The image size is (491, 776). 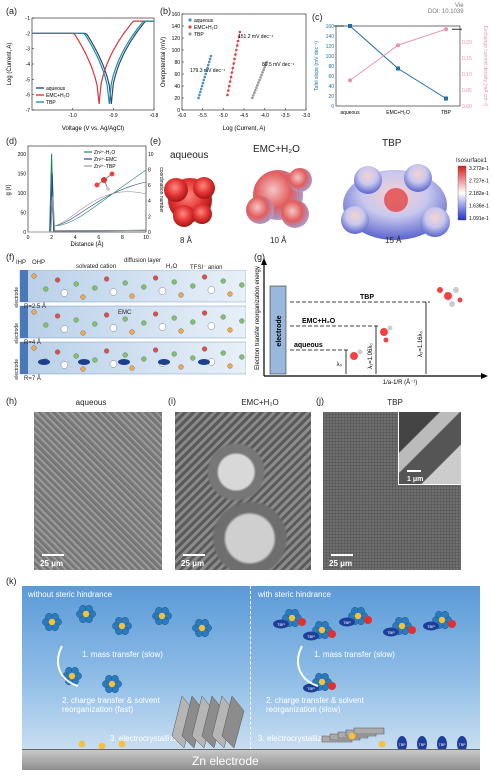 What do you see at coordinates (199, 35) in the screenshot?
I see `b-legend-label: TBP` at bounding box center [199, 35].